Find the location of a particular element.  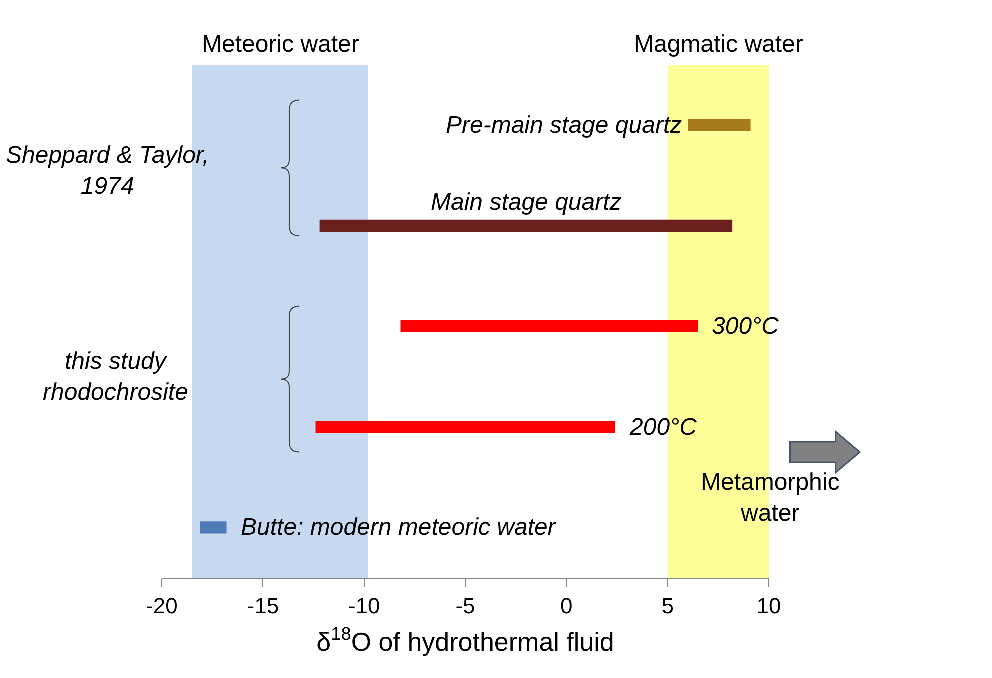

x-tick-label: -10 is located at coordinates (364, 605).